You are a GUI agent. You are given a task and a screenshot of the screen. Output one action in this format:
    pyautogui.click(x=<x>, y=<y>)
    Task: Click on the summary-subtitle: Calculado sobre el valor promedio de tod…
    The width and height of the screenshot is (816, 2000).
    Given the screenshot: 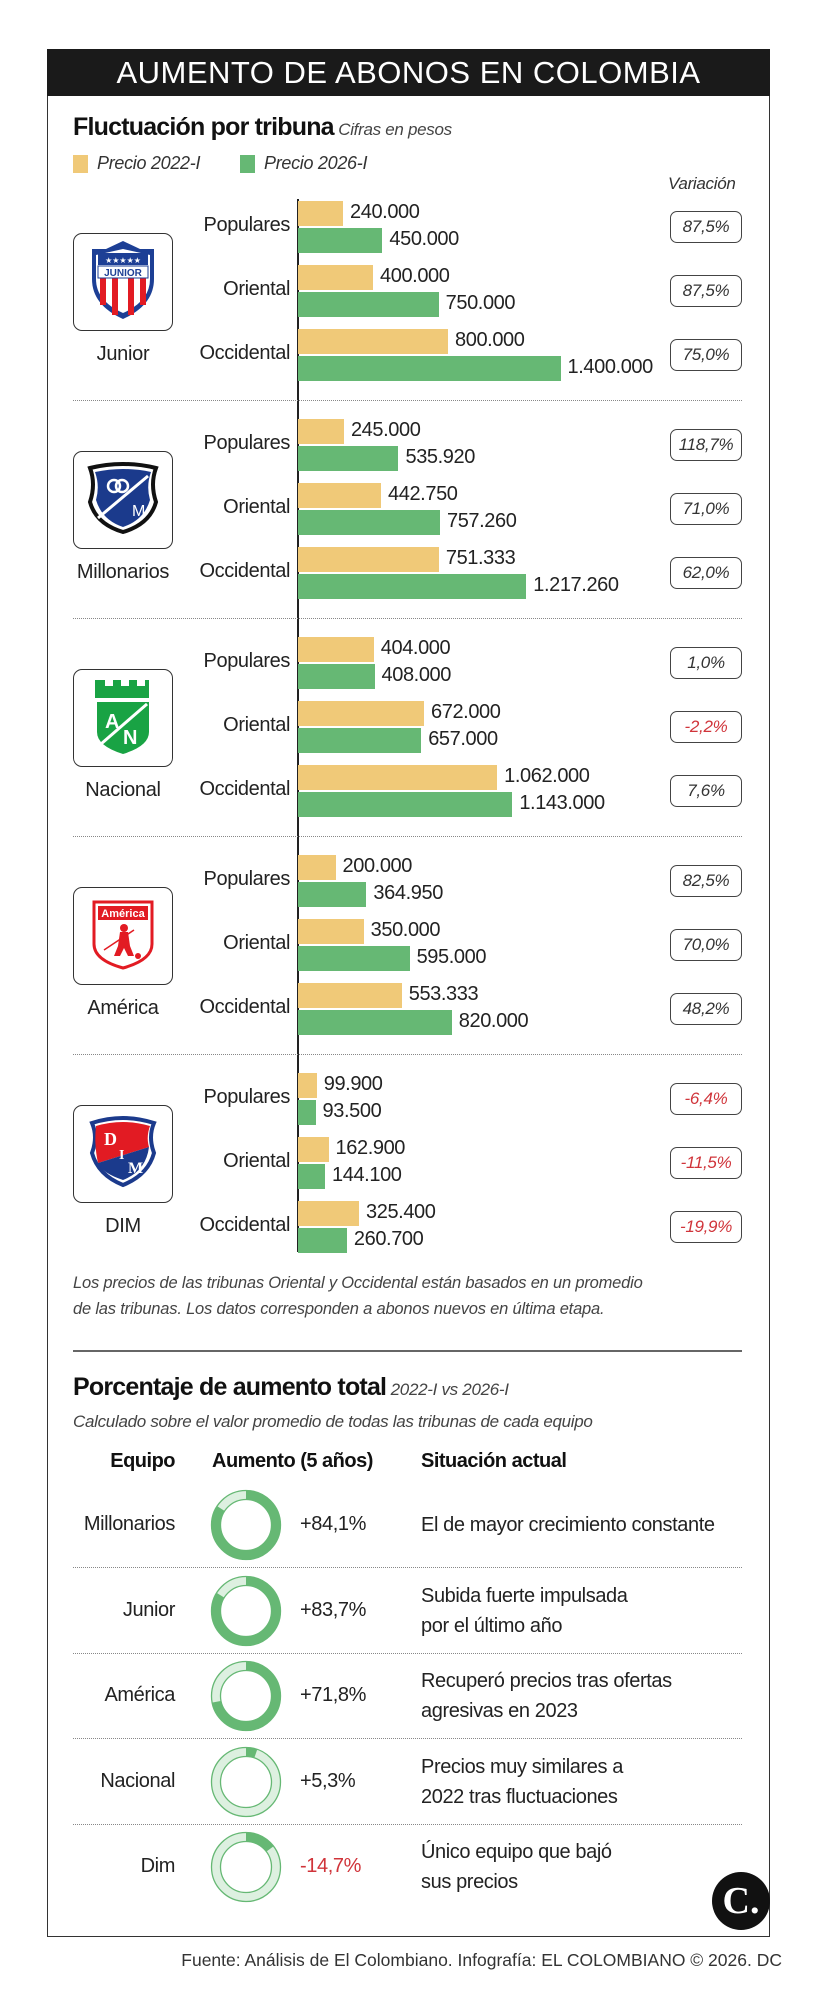 What is the action you would take?
    pyautogui.click(x=333, y=1421)
    